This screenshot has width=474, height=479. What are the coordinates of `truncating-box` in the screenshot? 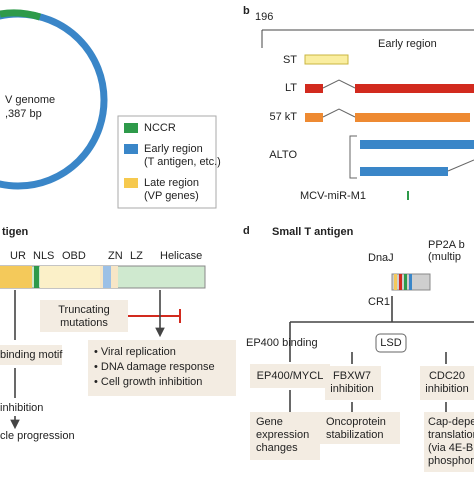 It's located at (84, 316).